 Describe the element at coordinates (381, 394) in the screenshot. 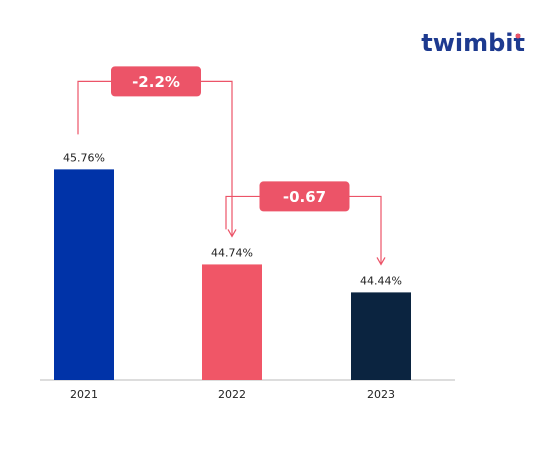

I see `x-tick-label: 2023` at that location.